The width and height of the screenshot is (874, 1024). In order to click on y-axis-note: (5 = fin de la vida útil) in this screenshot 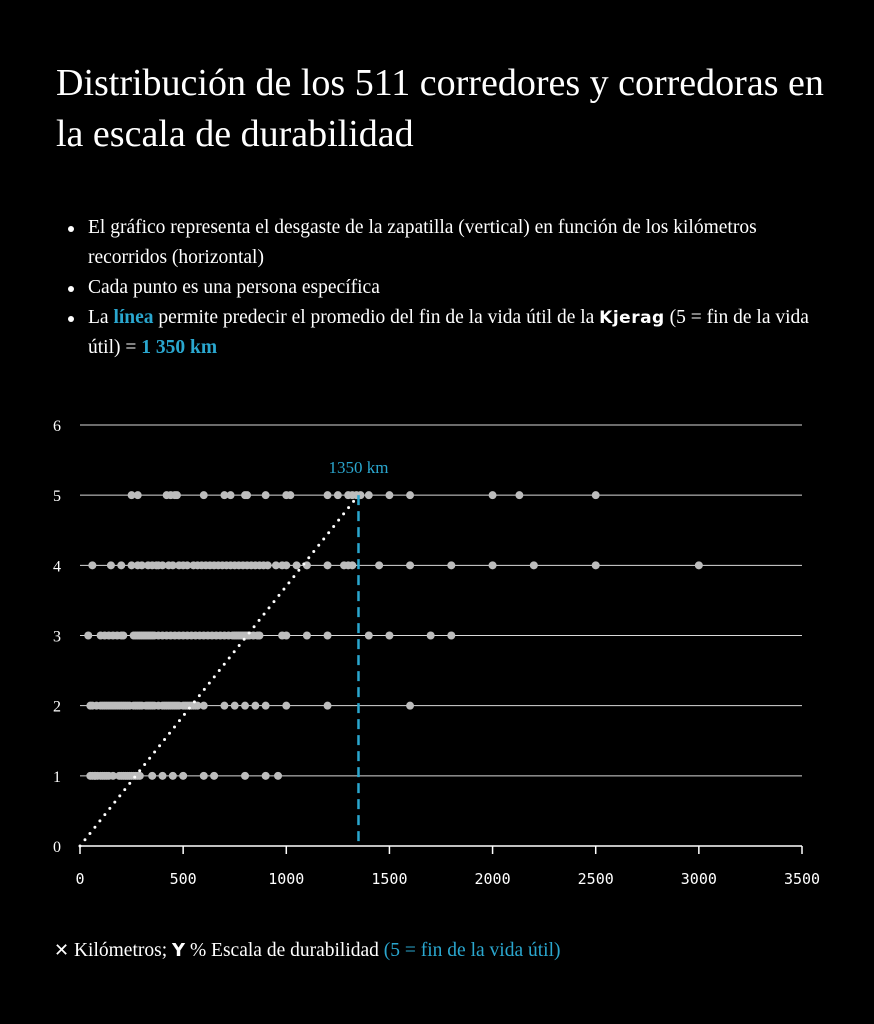, I will do `click(472, 950)`.